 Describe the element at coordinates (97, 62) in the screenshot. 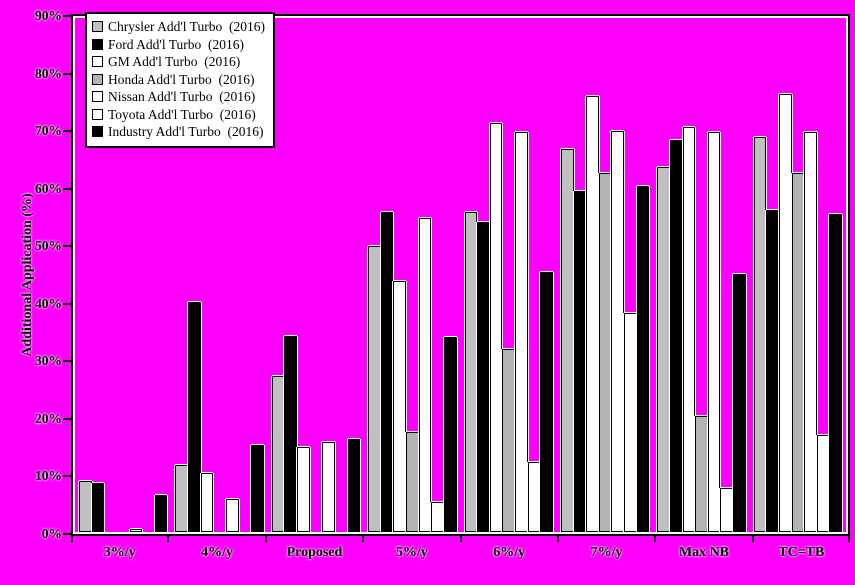

I see `legend-swatch-gm` at that location.